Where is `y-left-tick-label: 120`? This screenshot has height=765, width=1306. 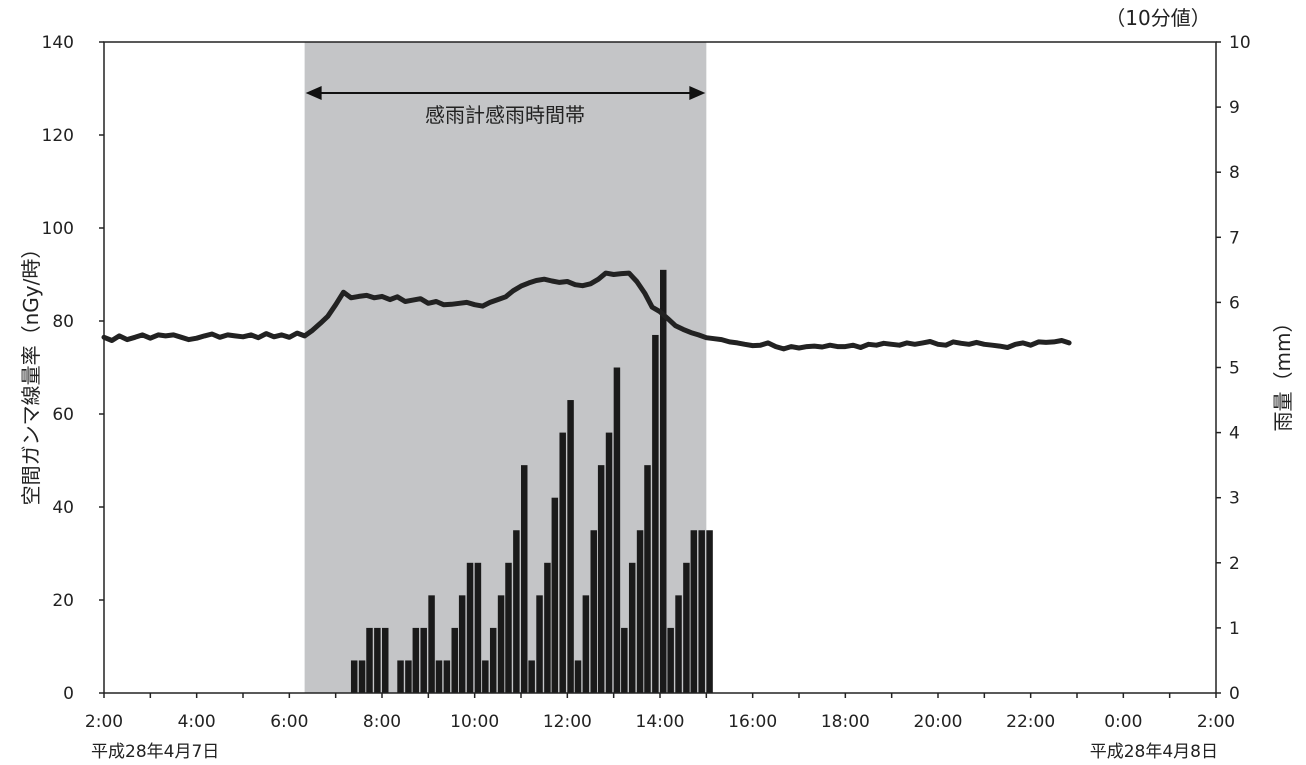
y-left-tick-label: 120 is located at coordinates (58, 136).